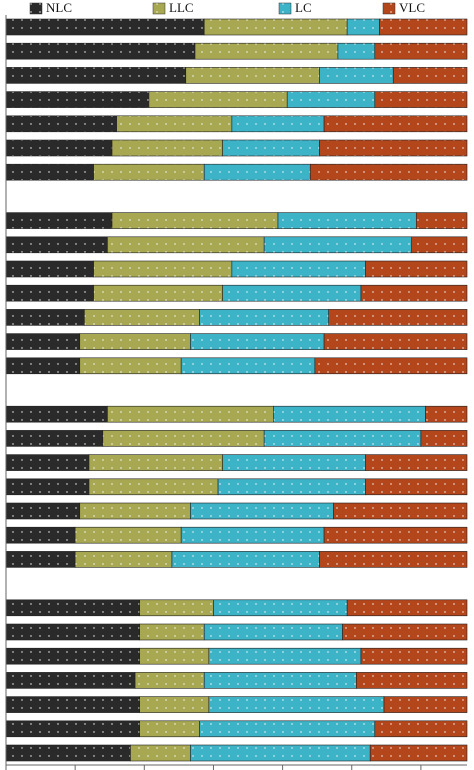  What do you see at coordinates (412, 7) in the screenshot?
I see `legend-label: VLC` at bounding box center [412, 7].